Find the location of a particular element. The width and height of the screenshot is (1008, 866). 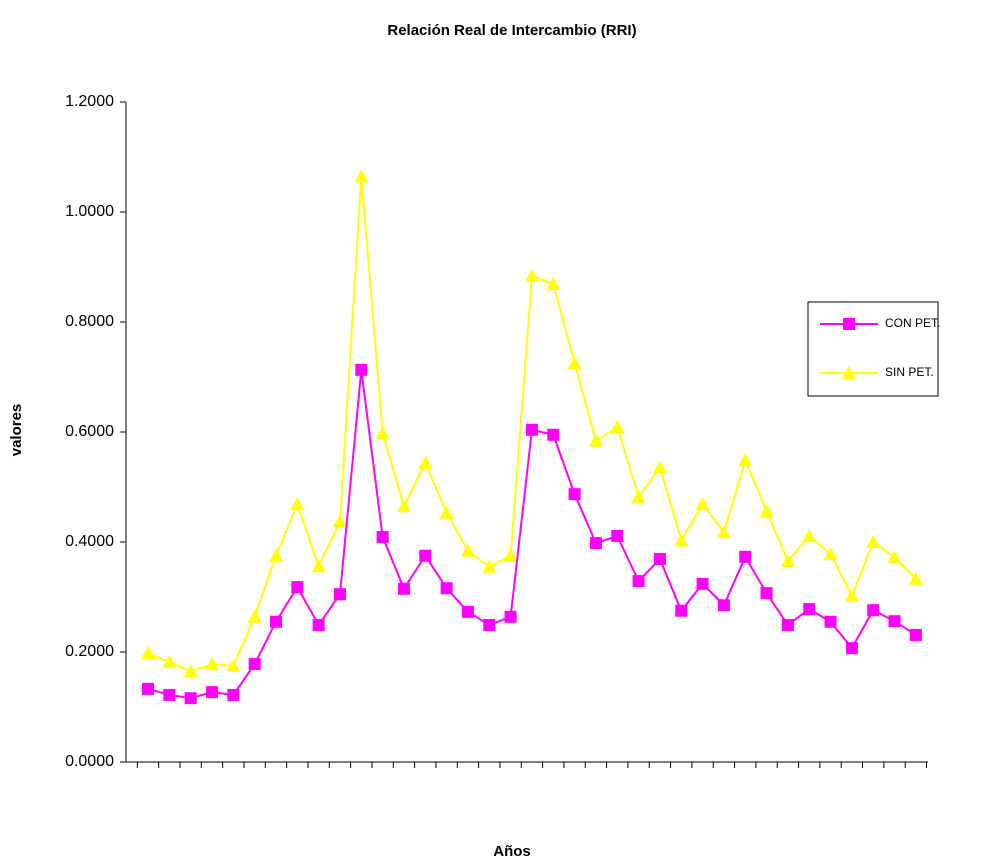

chart-title: Relación Real de Intercambio (RRI) is located at coordinates (511, 30).